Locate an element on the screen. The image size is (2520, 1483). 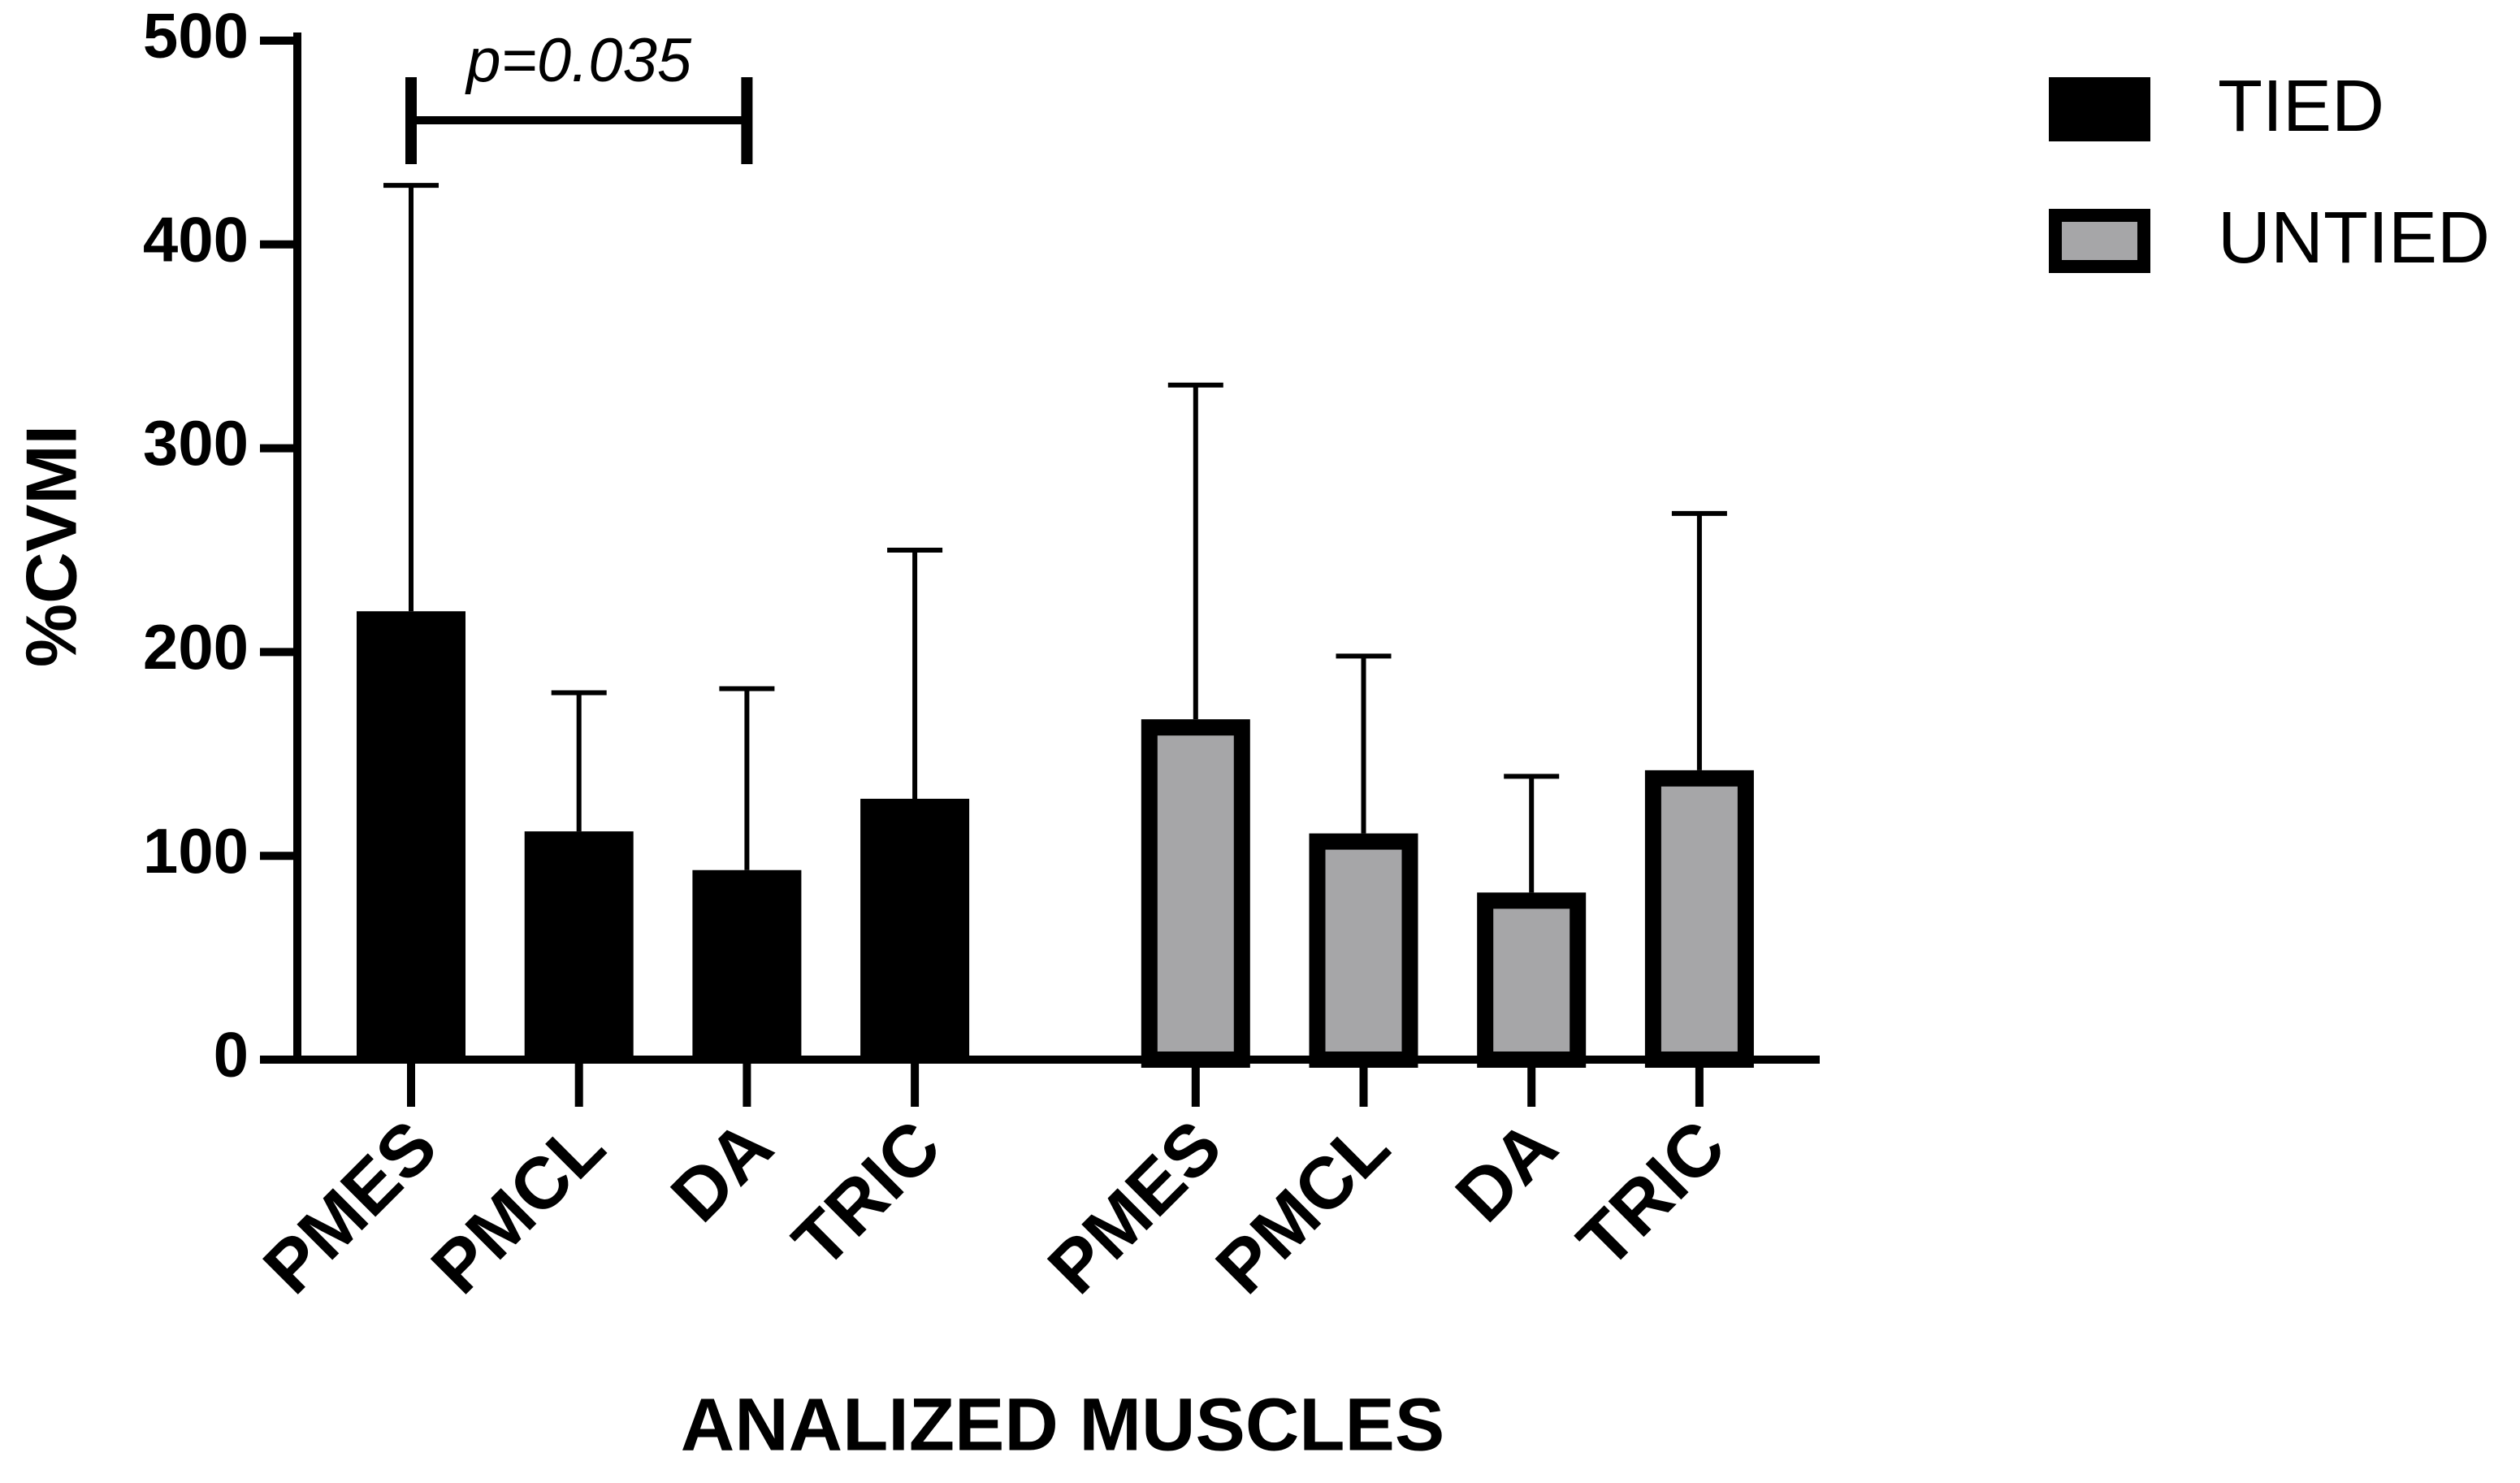
legend-label: UNTIED is located at coordinates (2354, 238).